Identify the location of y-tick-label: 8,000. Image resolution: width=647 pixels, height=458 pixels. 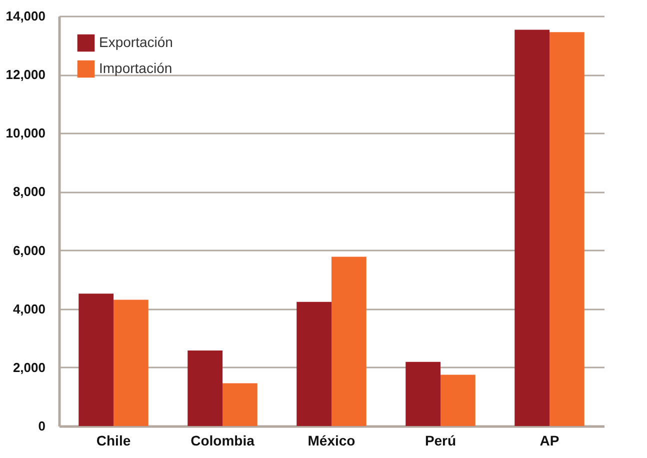
(29, 192).